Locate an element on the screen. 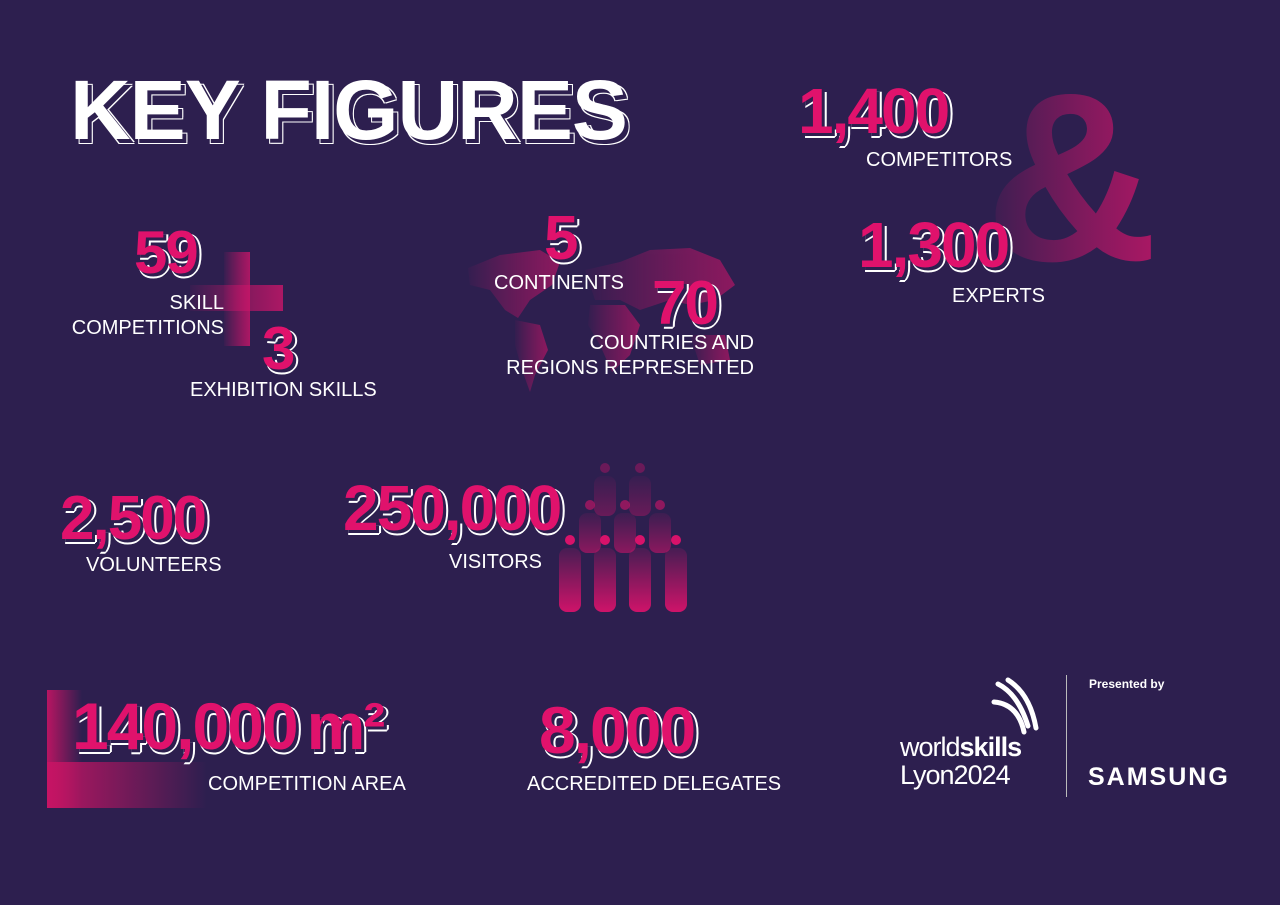 This screenshot has width=1280, height=905. area-label: COMPETITION AREA is located at coordinates (307, 784).